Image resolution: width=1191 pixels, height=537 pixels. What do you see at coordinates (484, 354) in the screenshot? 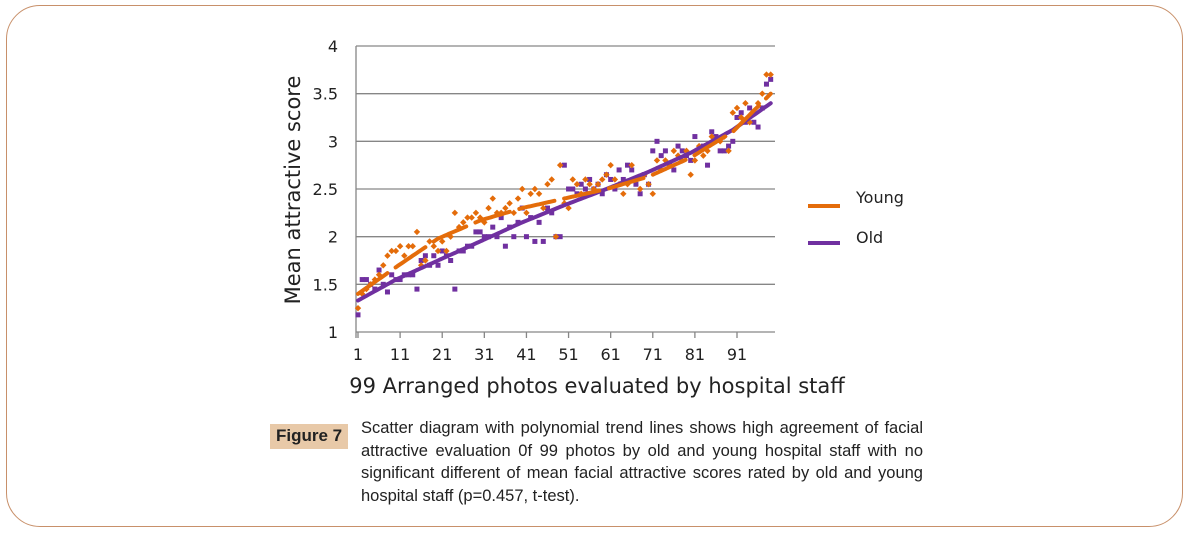
I see `x-tick-label: 31` at bounding box center [484, 354].